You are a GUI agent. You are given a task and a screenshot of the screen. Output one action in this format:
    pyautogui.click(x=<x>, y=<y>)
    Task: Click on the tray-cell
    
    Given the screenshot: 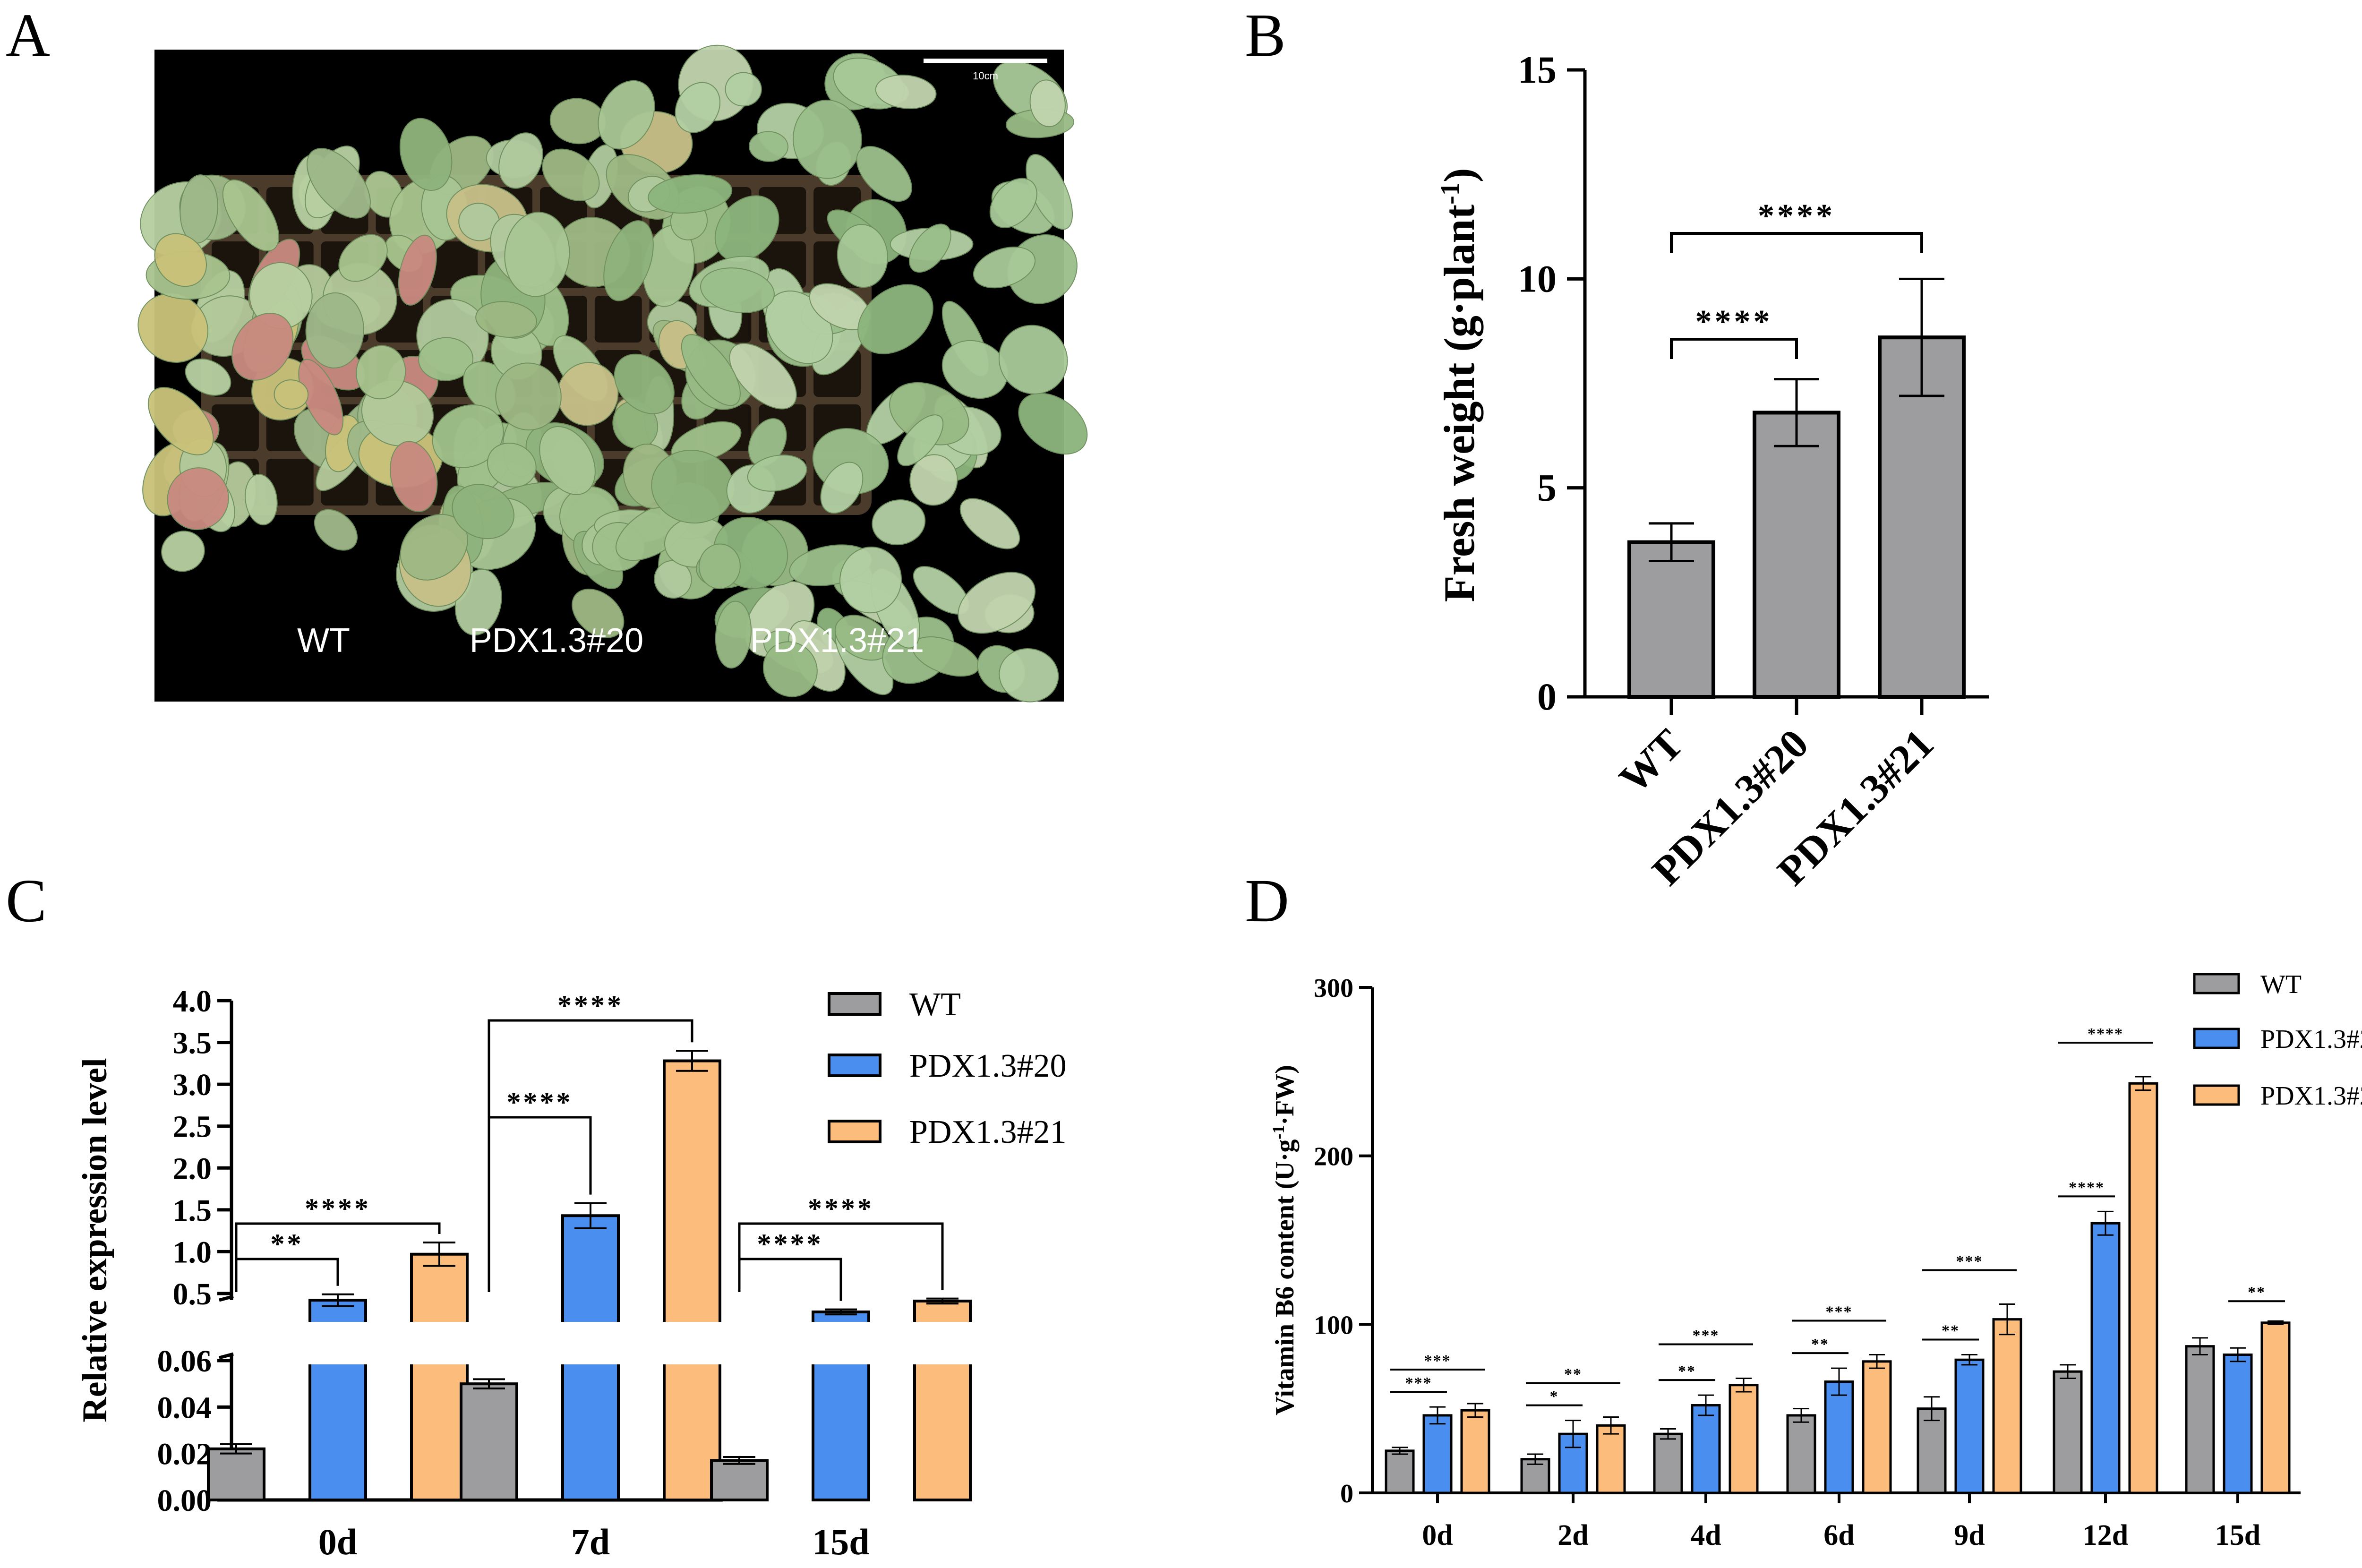 What is the action you would take?
    pyautogui.click(x=236, y=427)
    